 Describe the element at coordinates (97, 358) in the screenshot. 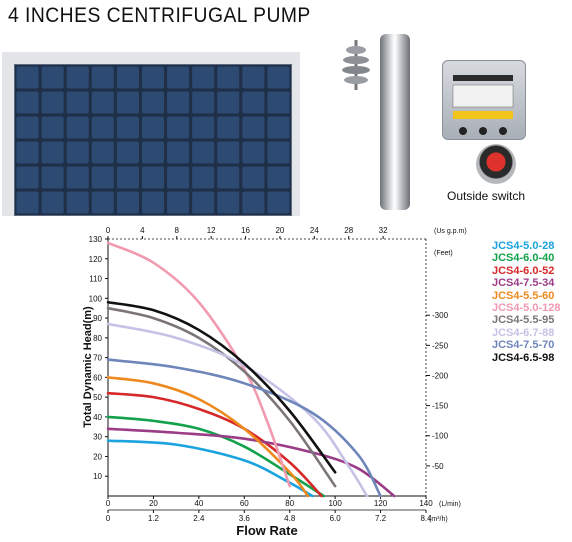

I see `y-tick-label: 70` at that location.